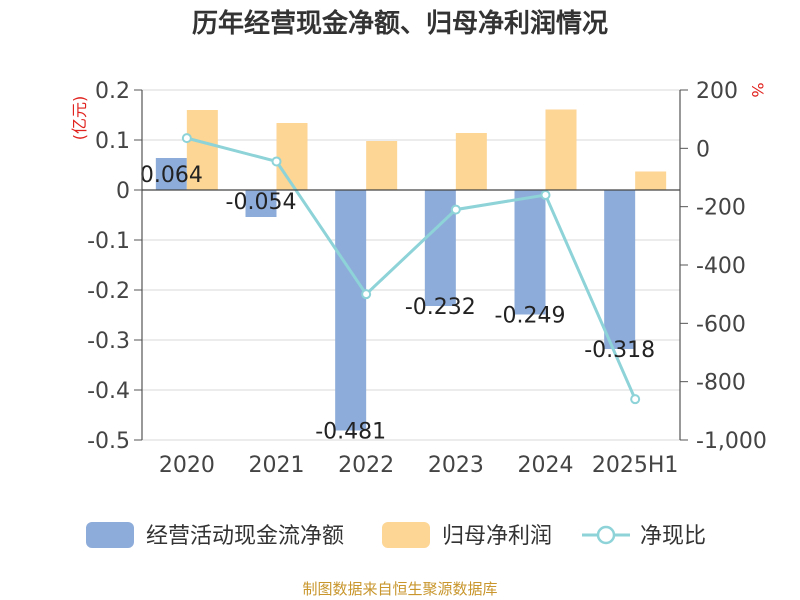  What do you see at coordinates (245, 536) in the screenshot?
I see `legend-label-operating-cashflow: 经营活动现金流净额` at bounding box center [245, 536].